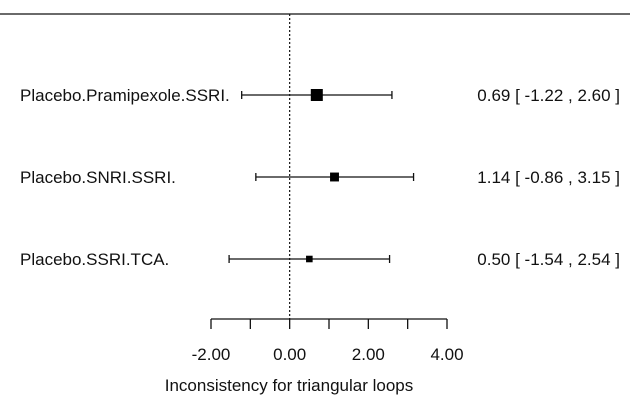  Describe the element at coordinates (368, 354) in the screenshot. I see `x-tick-label: 2.00` at that location.